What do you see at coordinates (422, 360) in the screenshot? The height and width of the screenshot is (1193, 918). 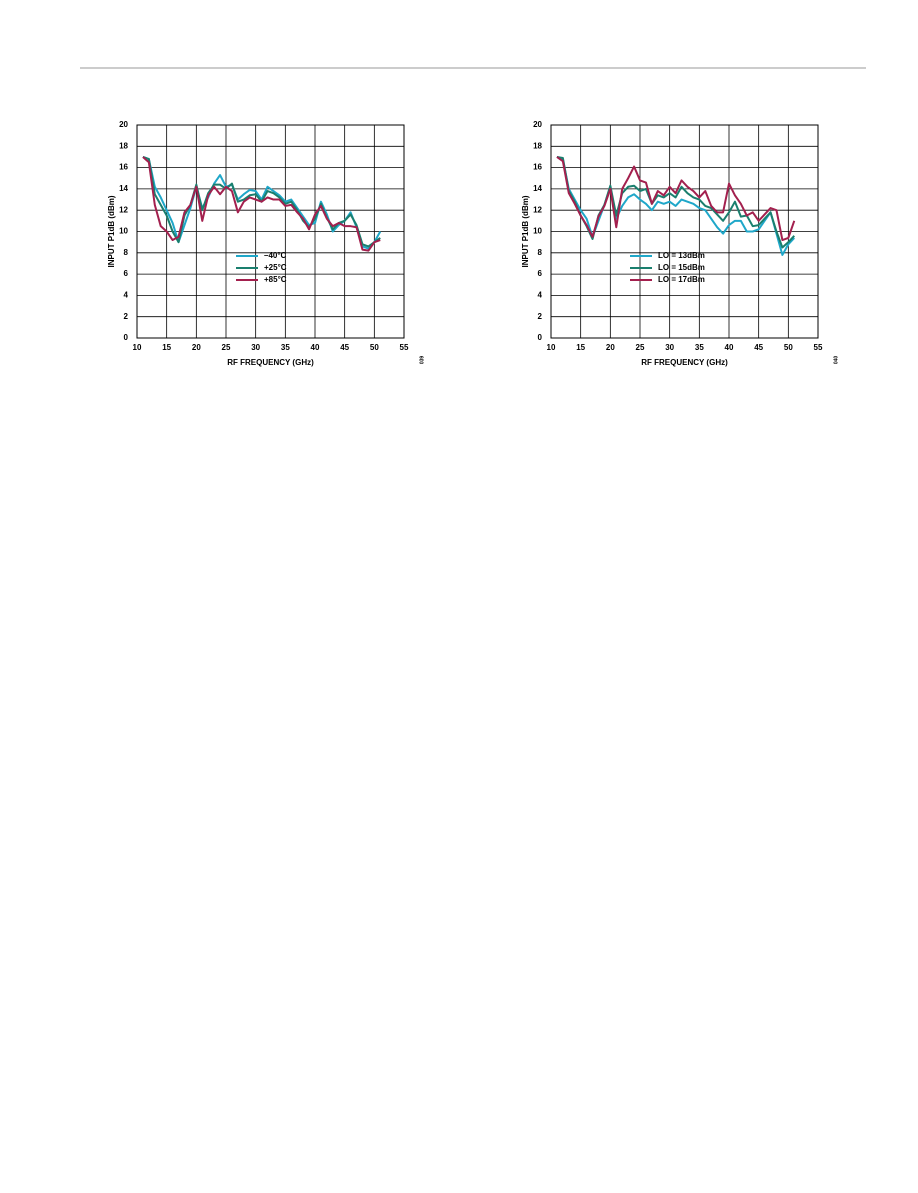 I see `figure-id: 039` at bounding box center [422, 360].